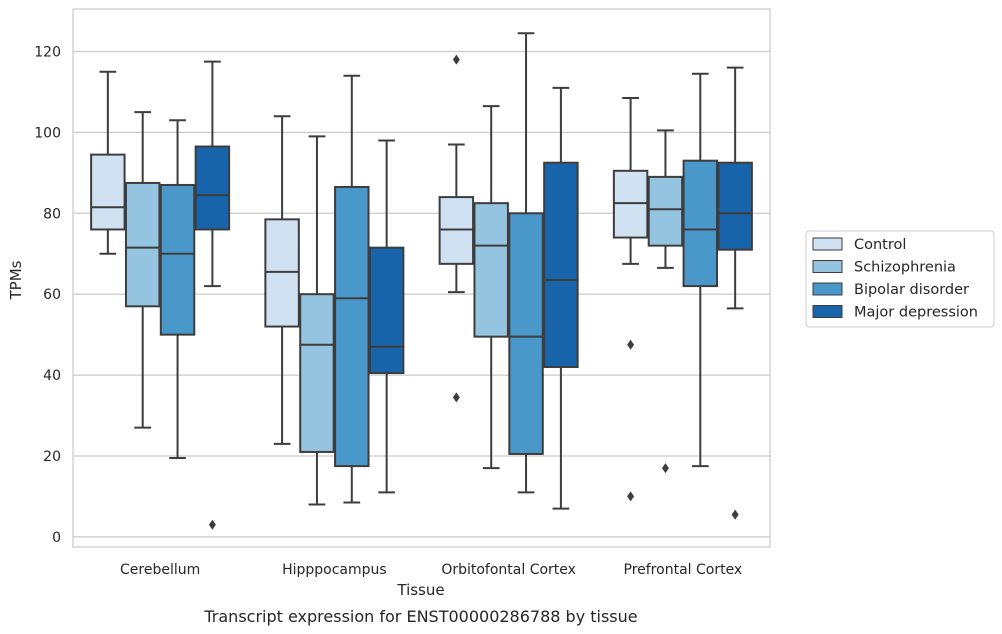 This screenshot has height=634, width=1002. I want to click on legend-item: Schizophrenia, so click(884, 268).